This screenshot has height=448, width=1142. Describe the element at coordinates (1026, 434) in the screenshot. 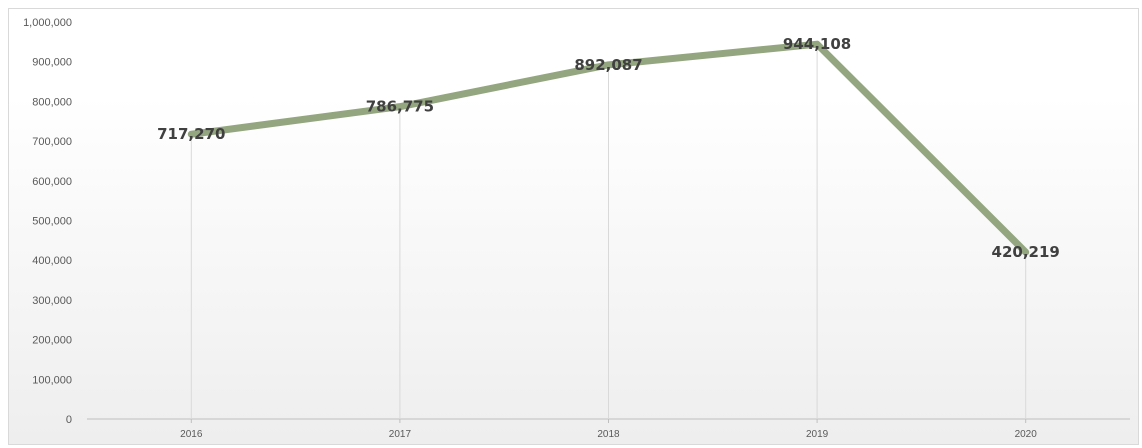

I see `x-tick-label: 2020` at that location.